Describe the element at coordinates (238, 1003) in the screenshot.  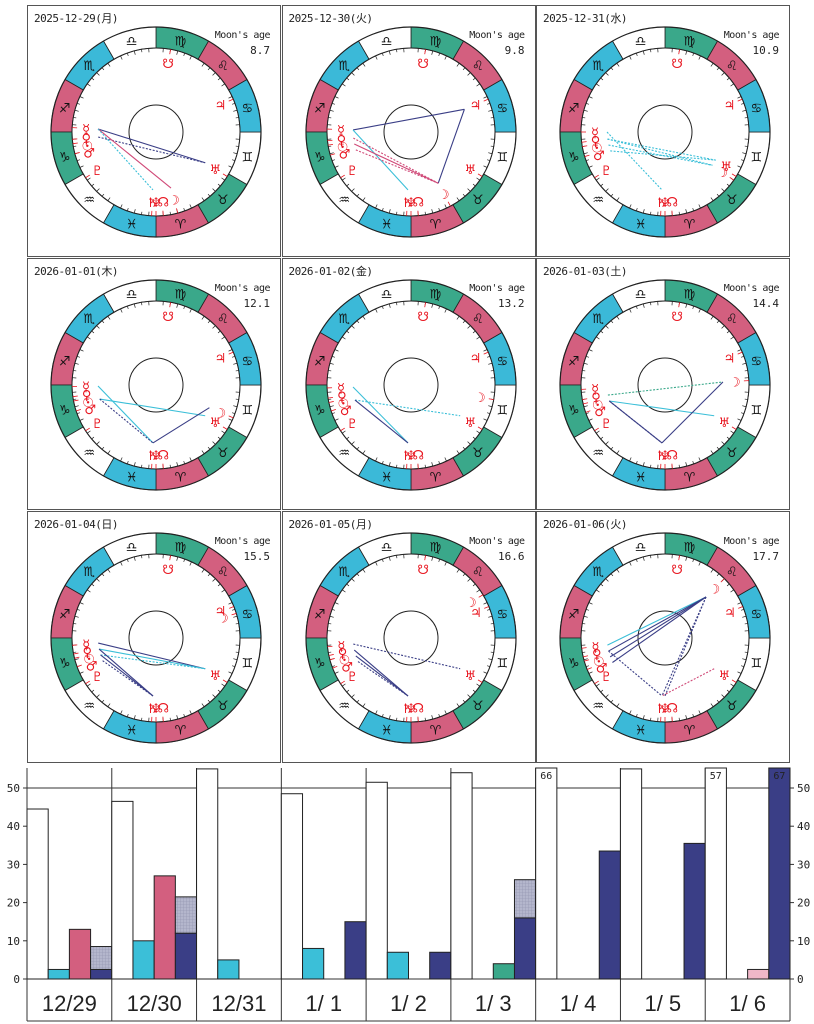
I see `category-label: 12/31` at that location.